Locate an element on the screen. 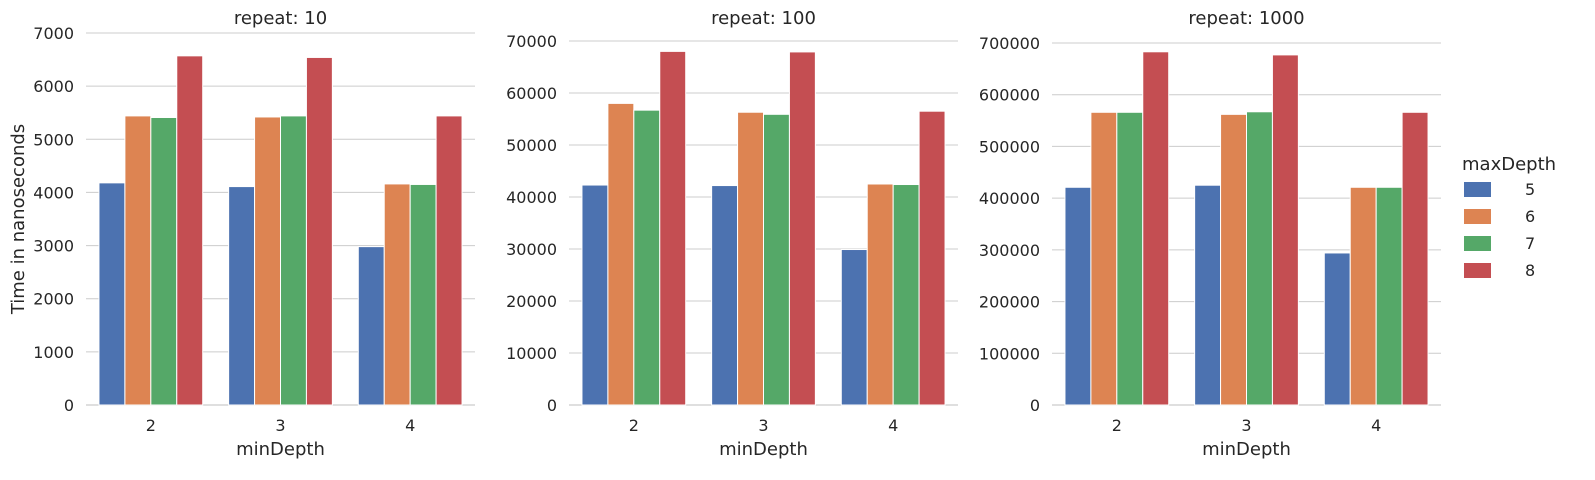  panel-title: repeat: 1000 is located at coordinates (1246, 18).